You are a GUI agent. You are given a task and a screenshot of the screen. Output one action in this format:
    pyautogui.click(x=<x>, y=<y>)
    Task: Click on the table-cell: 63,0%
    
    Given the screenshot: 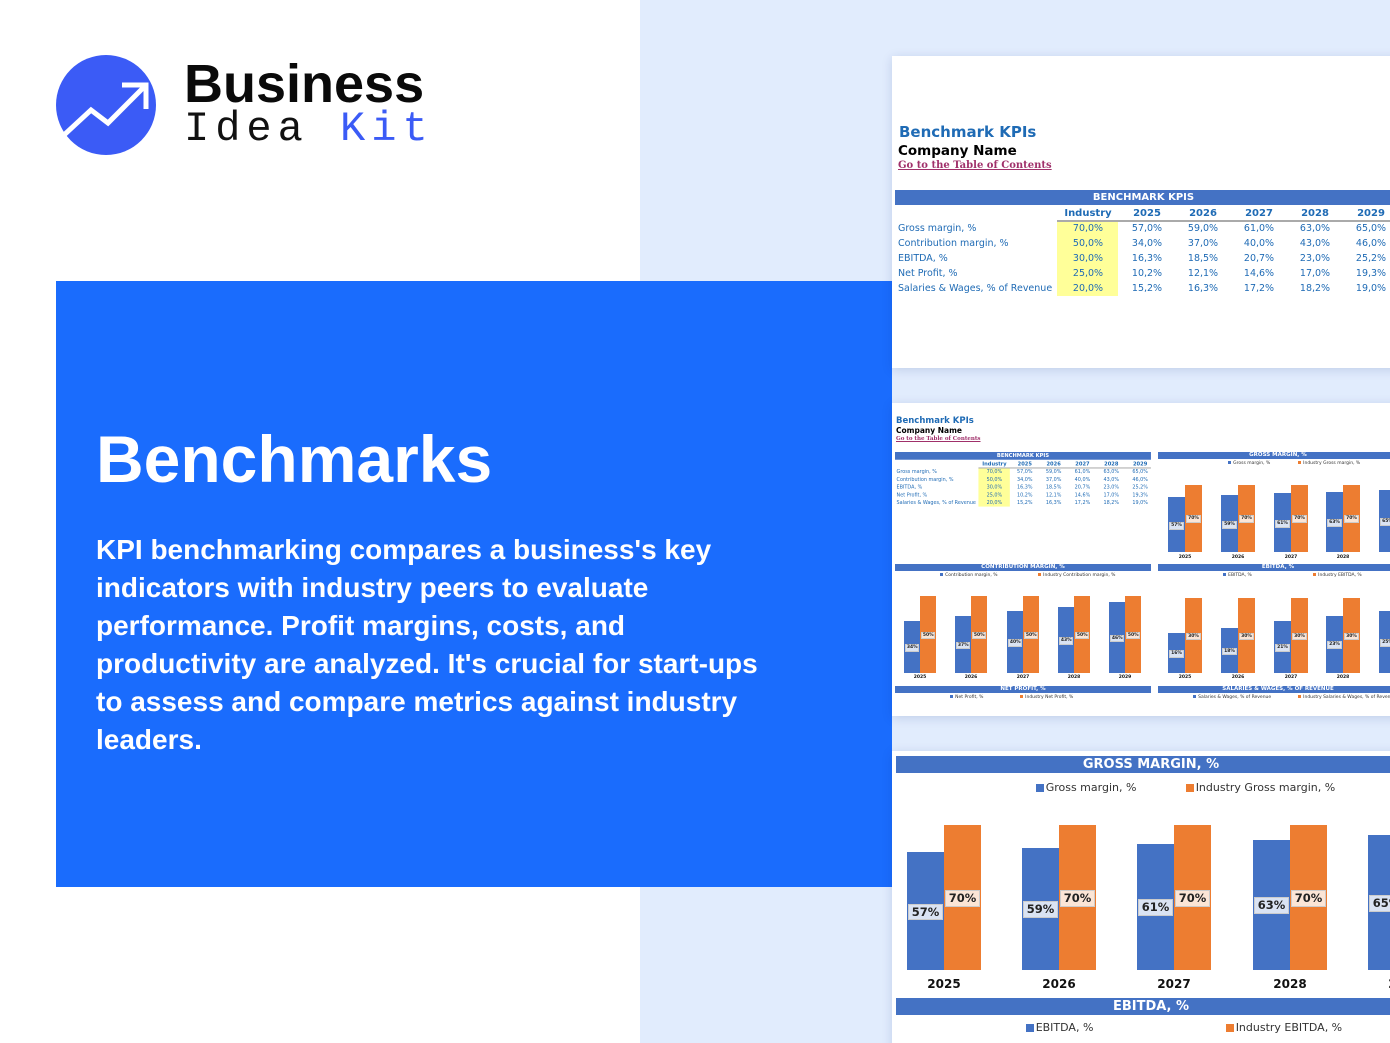 What is the action you would take?
    pyautogui.click(x=1315, y=228)
    